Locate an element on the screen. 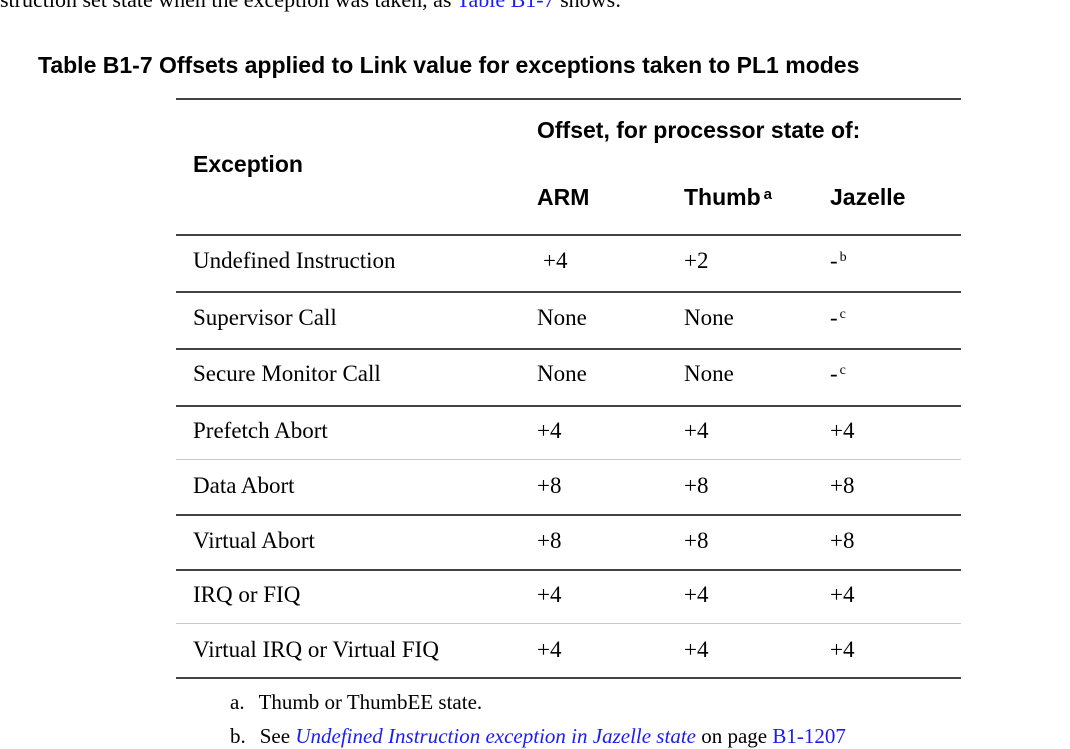 The image size is (1070, 749). cell-jazelle: -b is located at coordinates (838, 261).